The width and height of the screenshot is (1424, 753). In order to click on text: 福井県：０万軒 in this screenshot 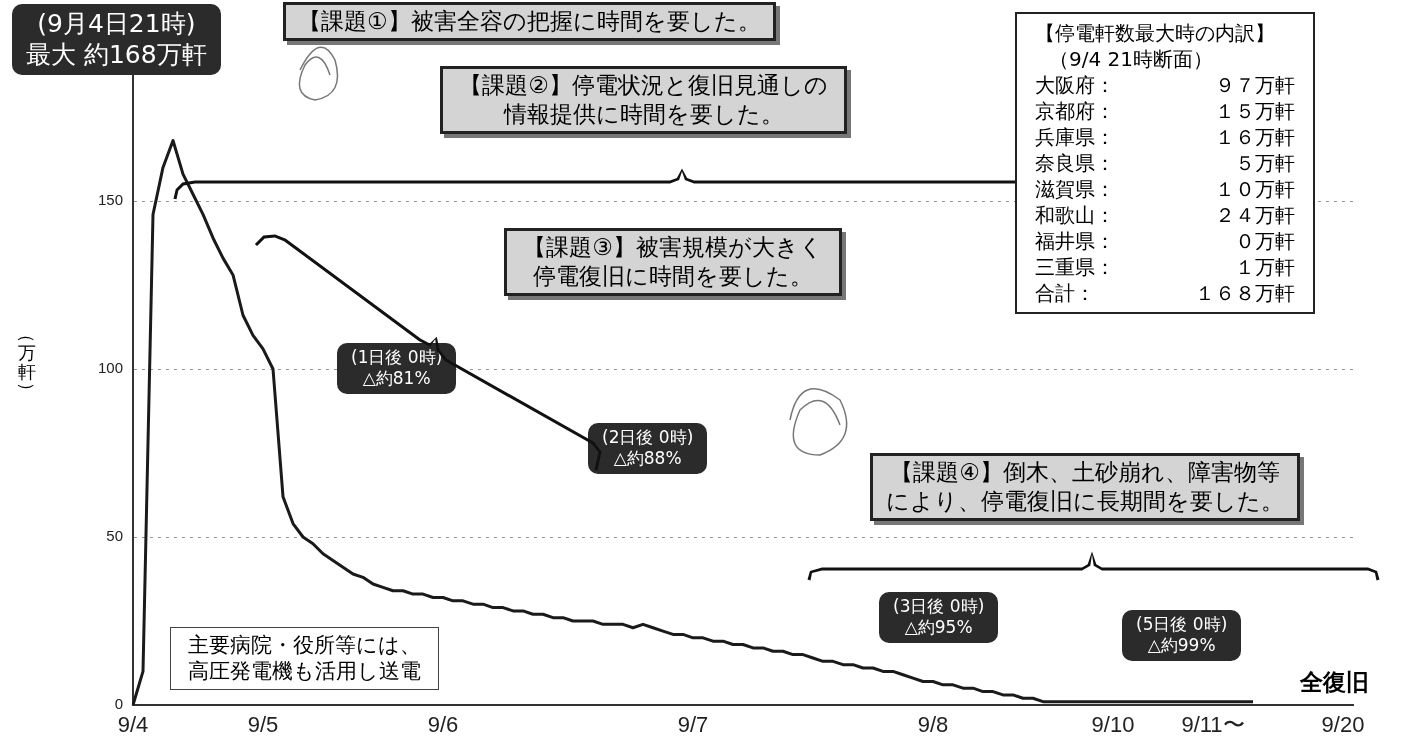, I will do `click(1165, 241)`.